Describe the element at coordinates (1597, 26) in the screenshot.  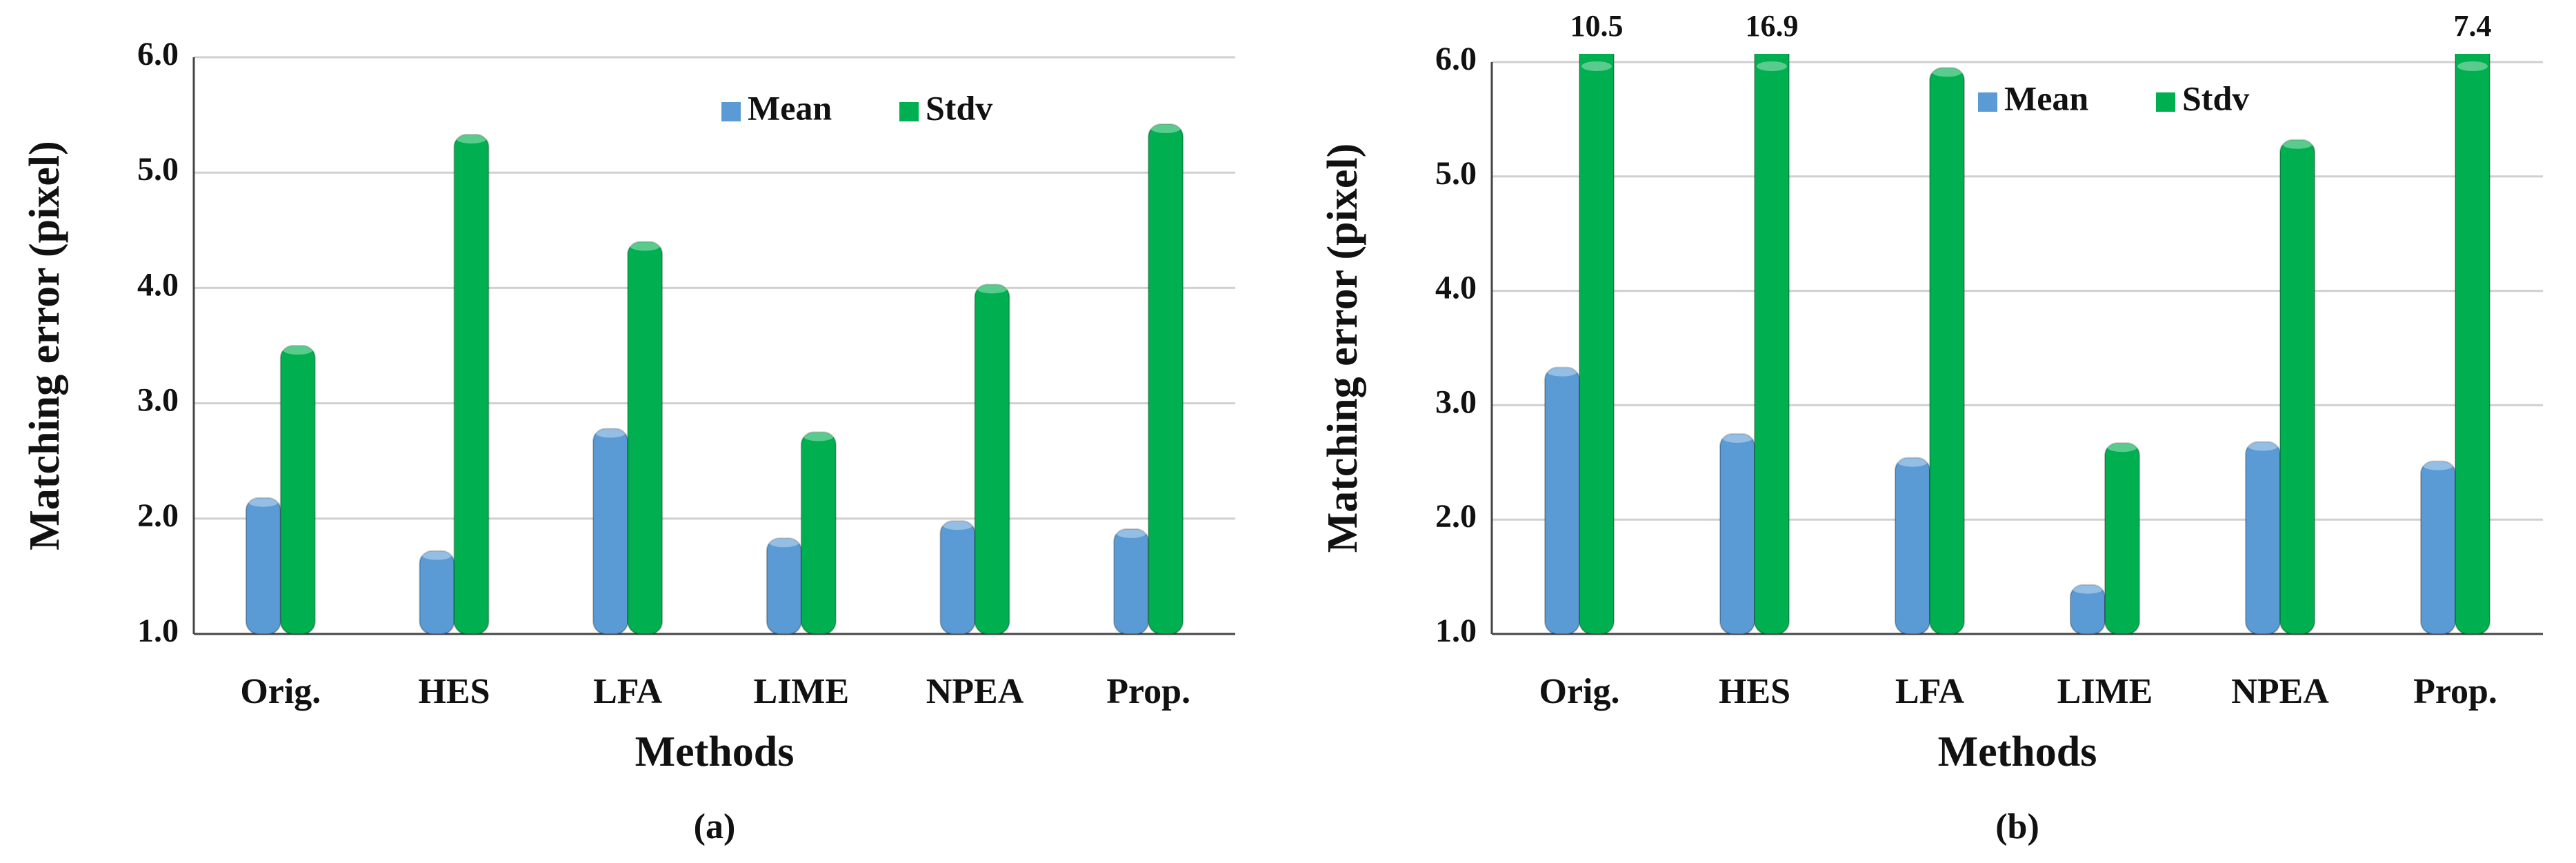
I see `value-label: 10.5` at that location.